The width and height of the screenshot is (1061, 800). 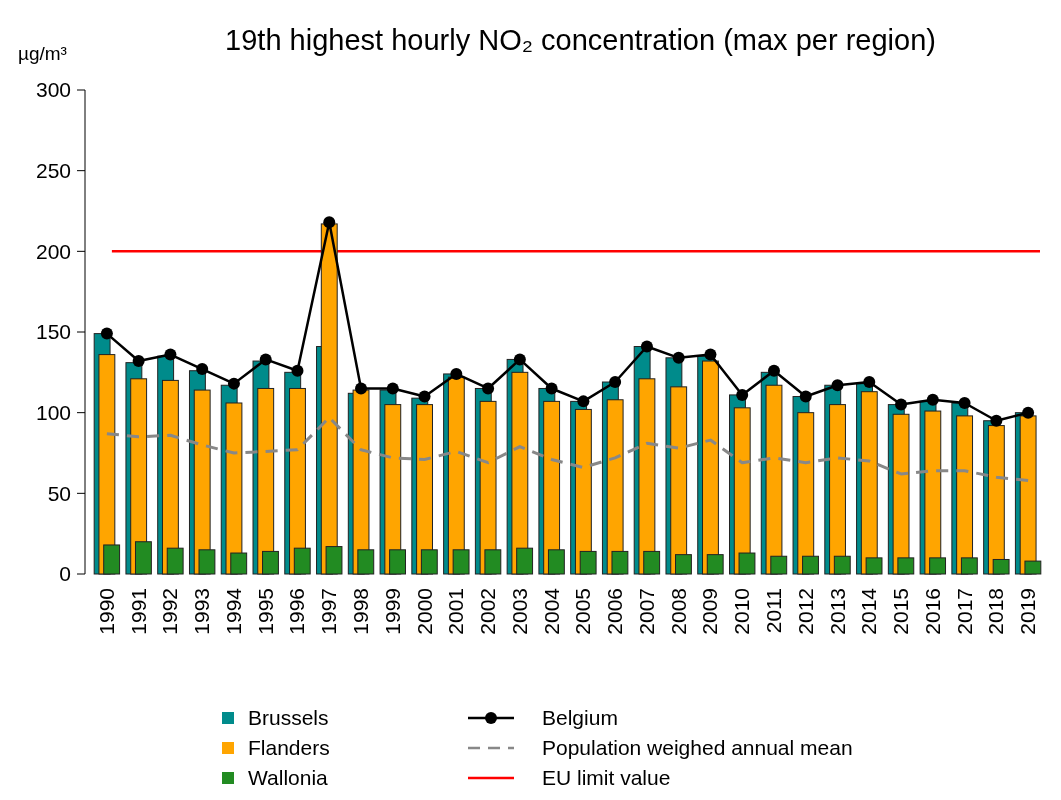 What do you see at coordinates (488, 611) in the screenshot?
I see `x-tick-label: 2002` at bounding box center [488, 611].